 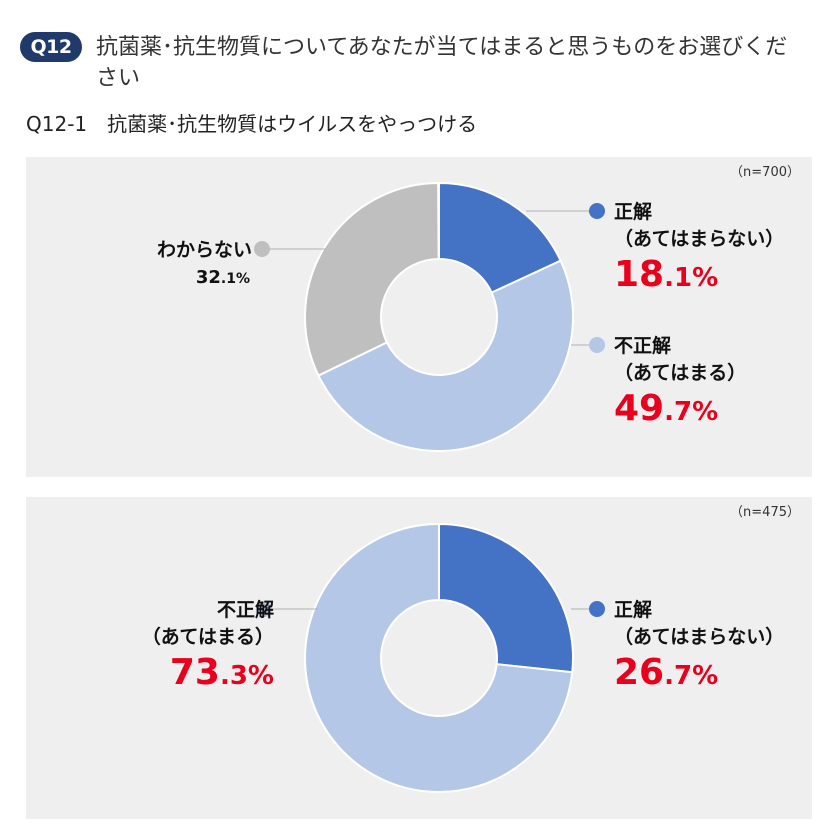 I want to click on incorrect-percent-int: 49, so click(x=639, y=408).